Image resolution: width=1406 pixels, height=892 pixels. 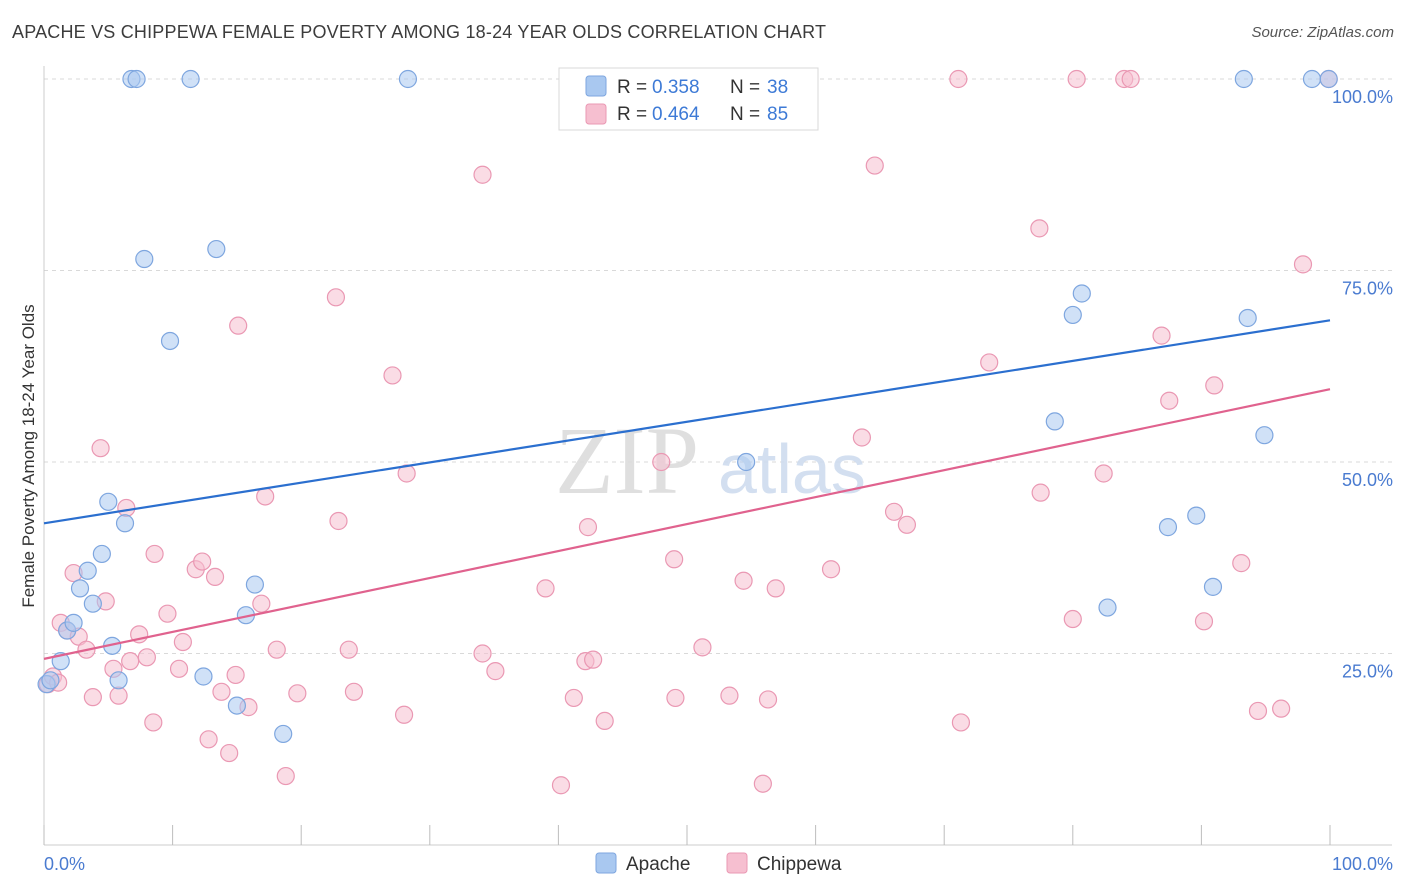 I want to click on legend-apache-n-value: 38, so click(x=777, y=87).